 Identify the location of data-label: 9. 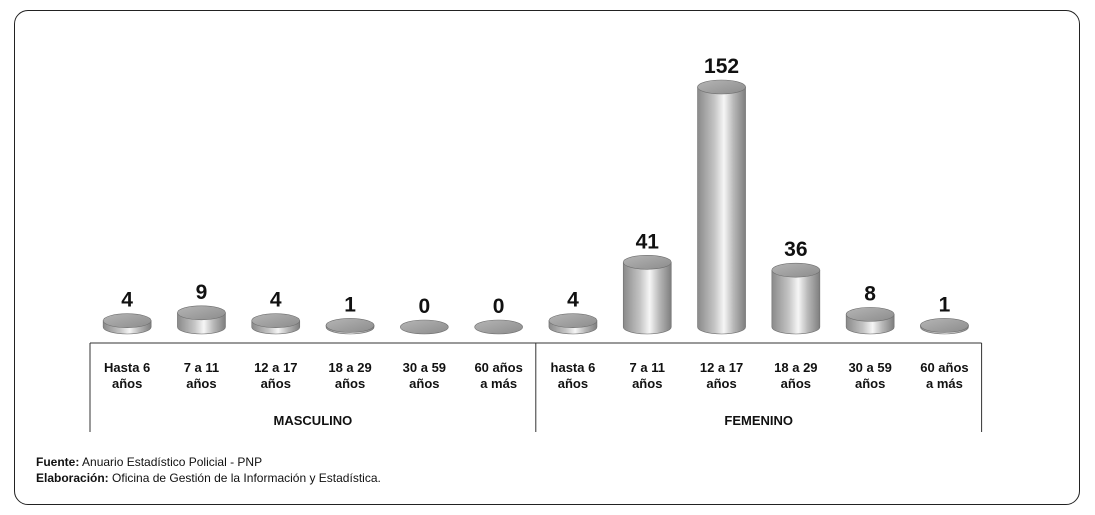
(202, 292).